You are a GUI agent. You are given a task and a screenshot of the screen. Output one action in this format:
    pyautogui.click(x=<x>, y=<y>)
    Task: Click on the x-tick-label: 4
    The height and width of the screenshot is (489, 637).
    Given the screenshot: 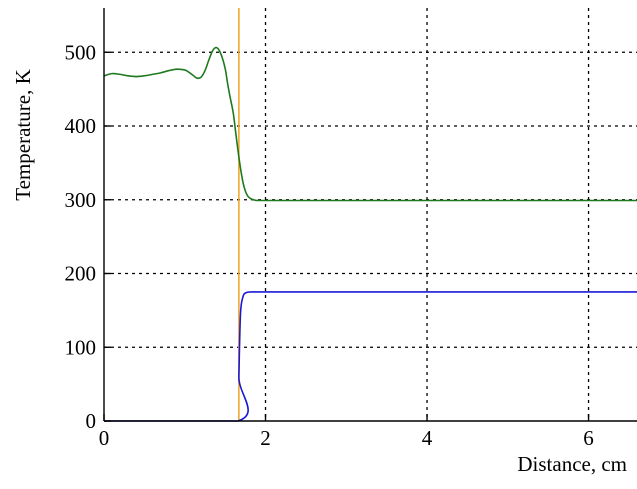 What is the action you would take?
    pyautogui.click(x=427, y=438)
    